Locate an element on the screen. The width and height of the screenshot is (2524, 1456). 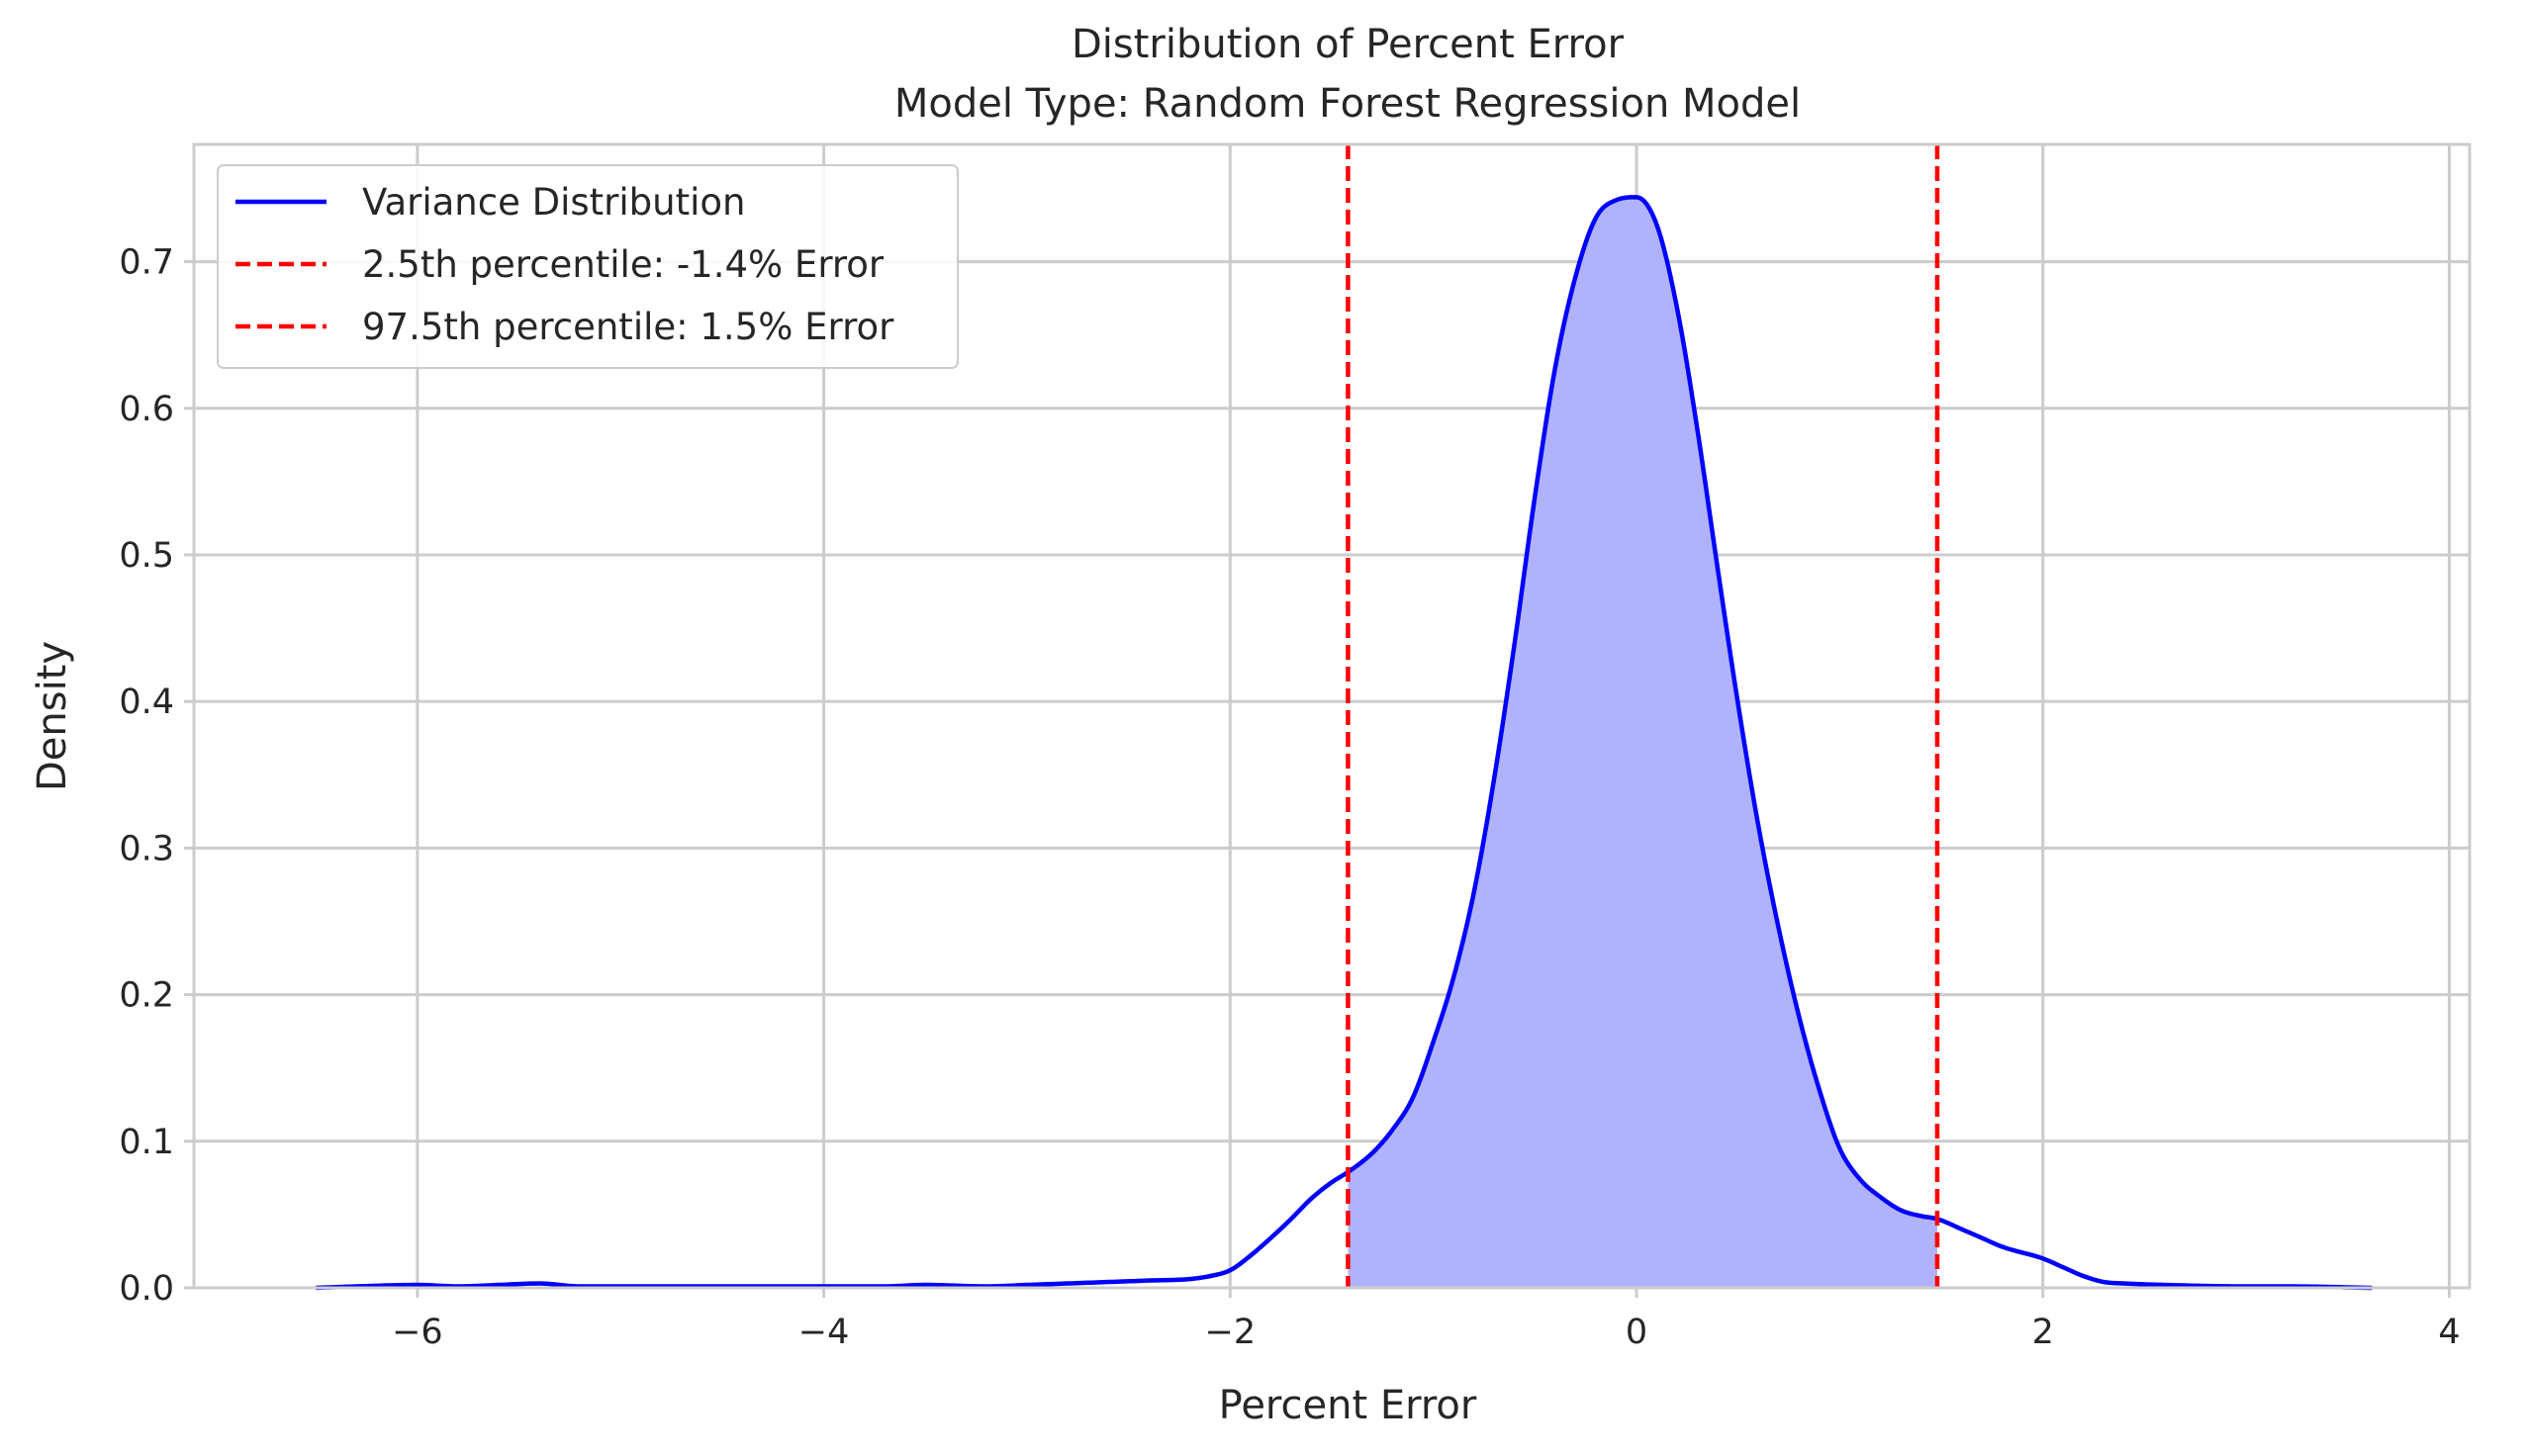
y-tick-label: 0.5 is located at coordinates (146, 556).